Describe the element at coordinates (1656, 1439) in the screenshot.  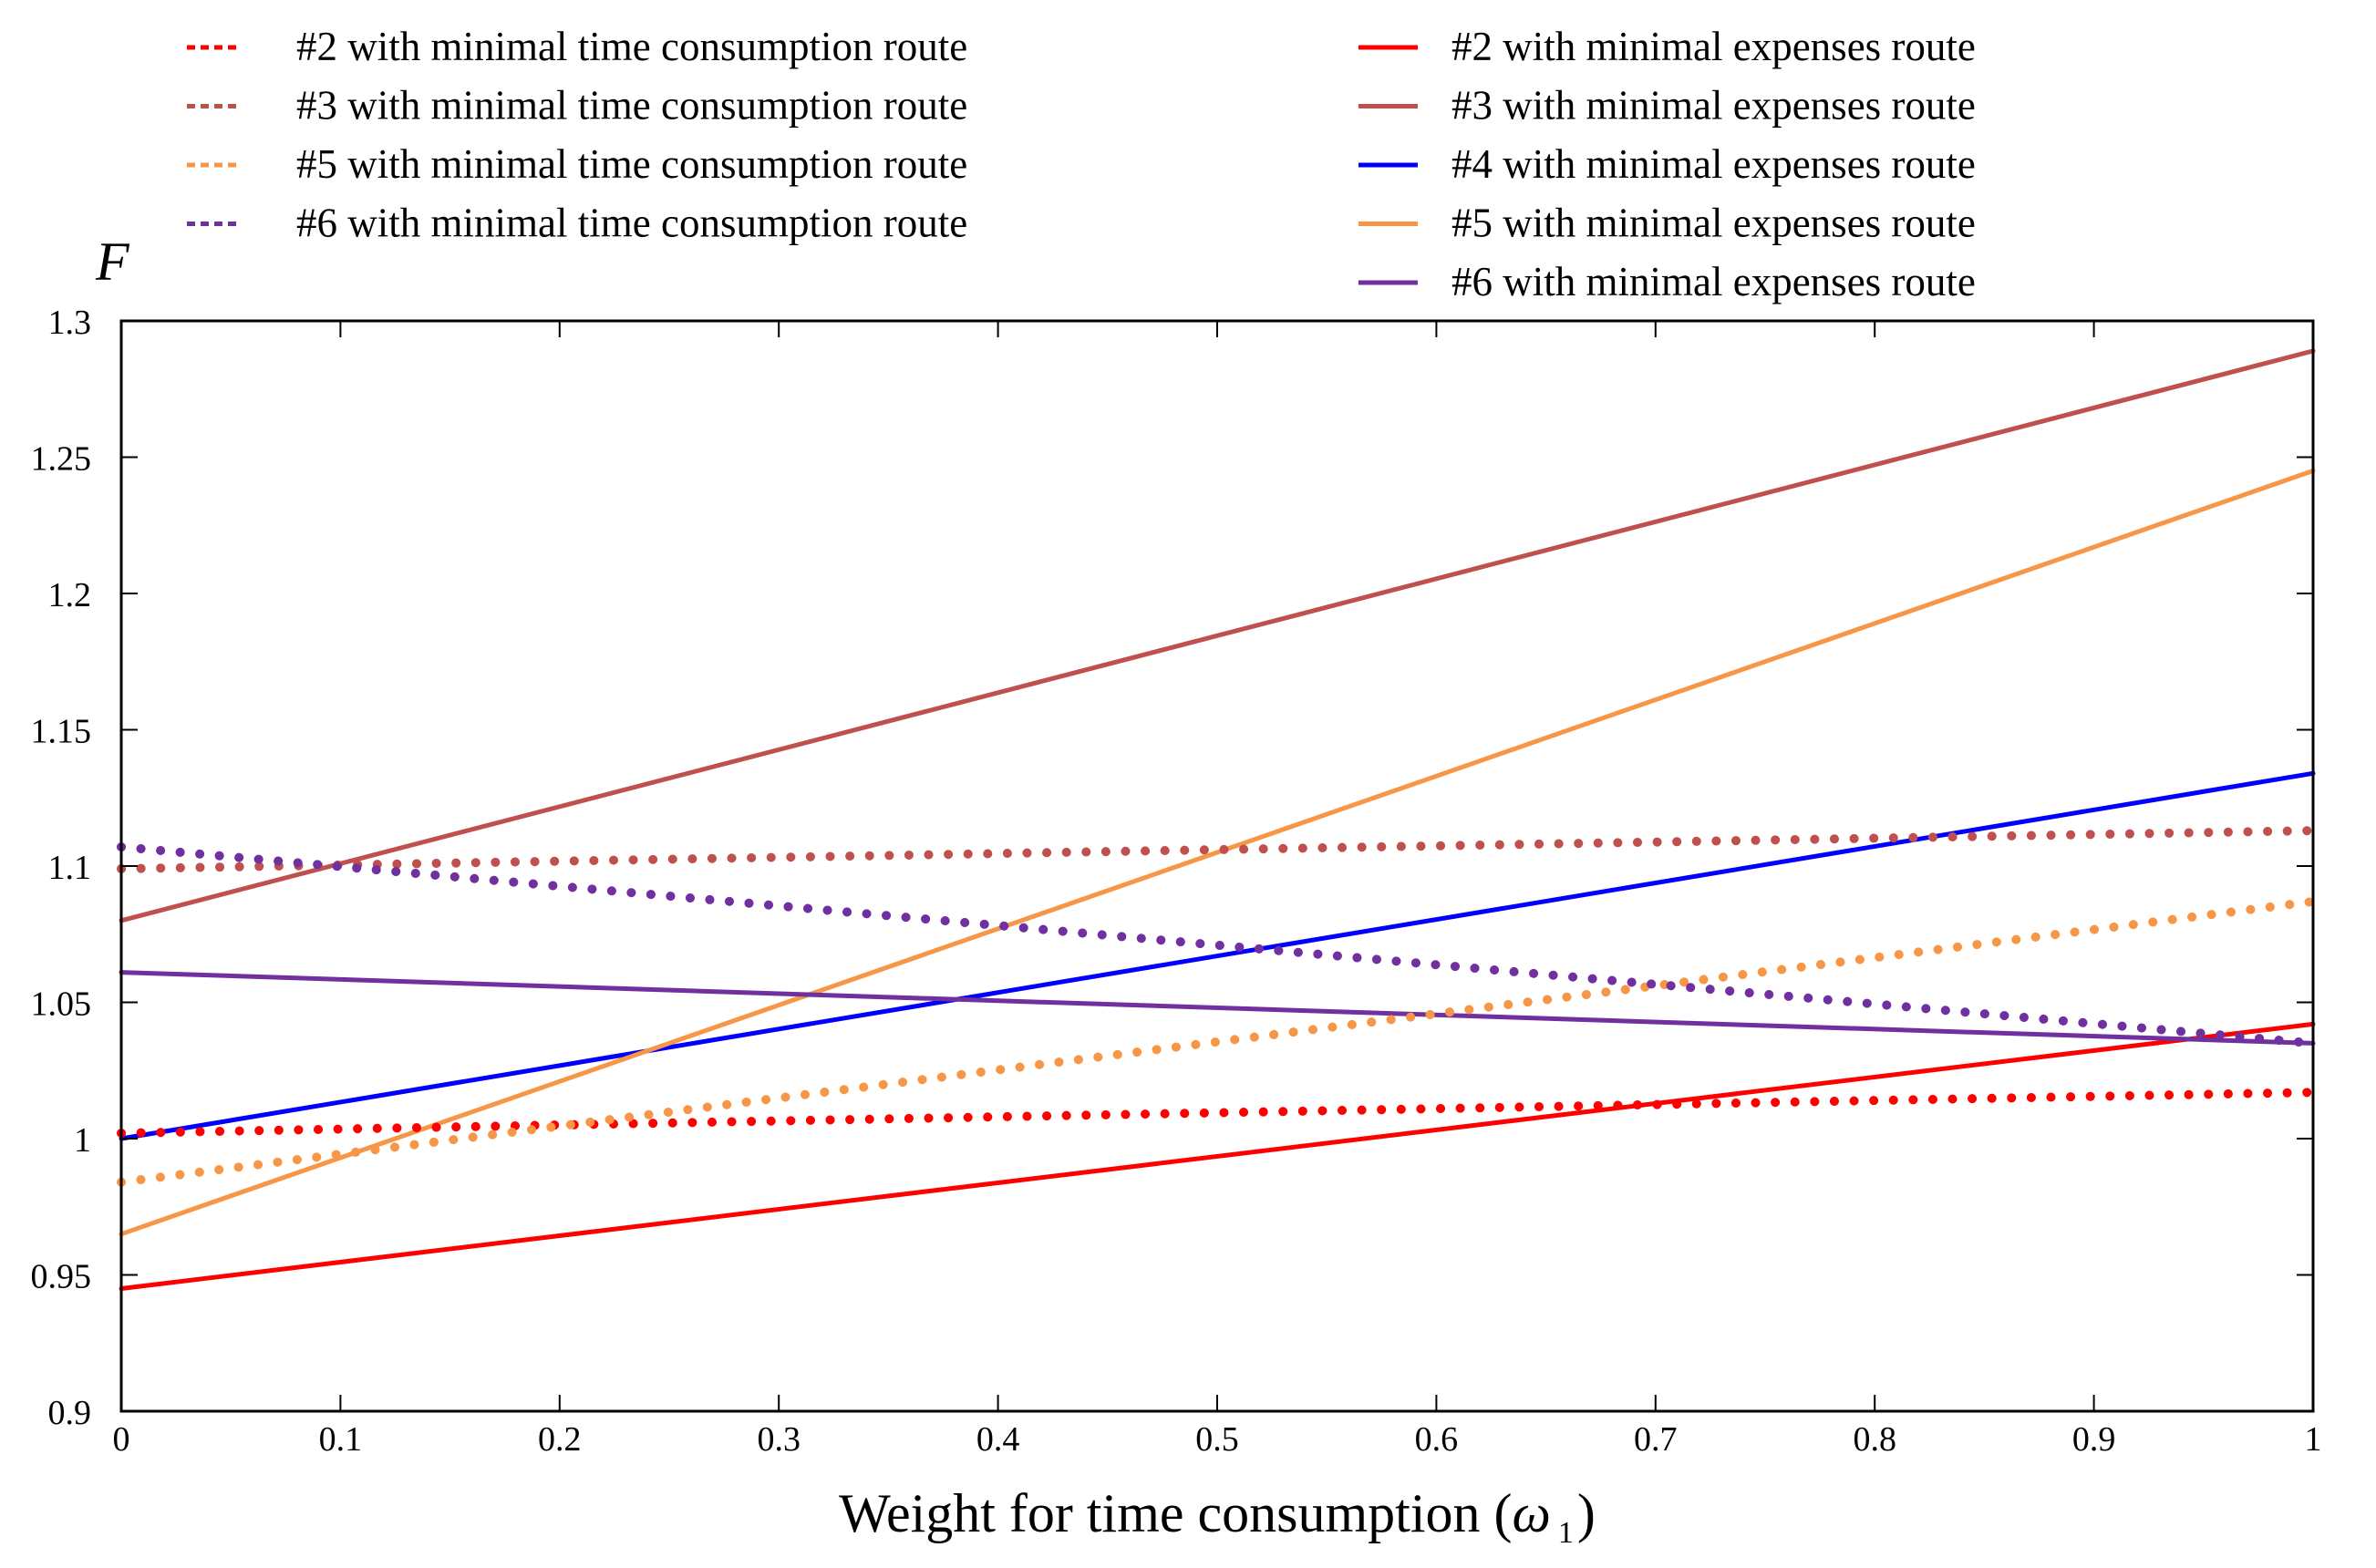
I see `x-tick-label: 0.7` at that location.